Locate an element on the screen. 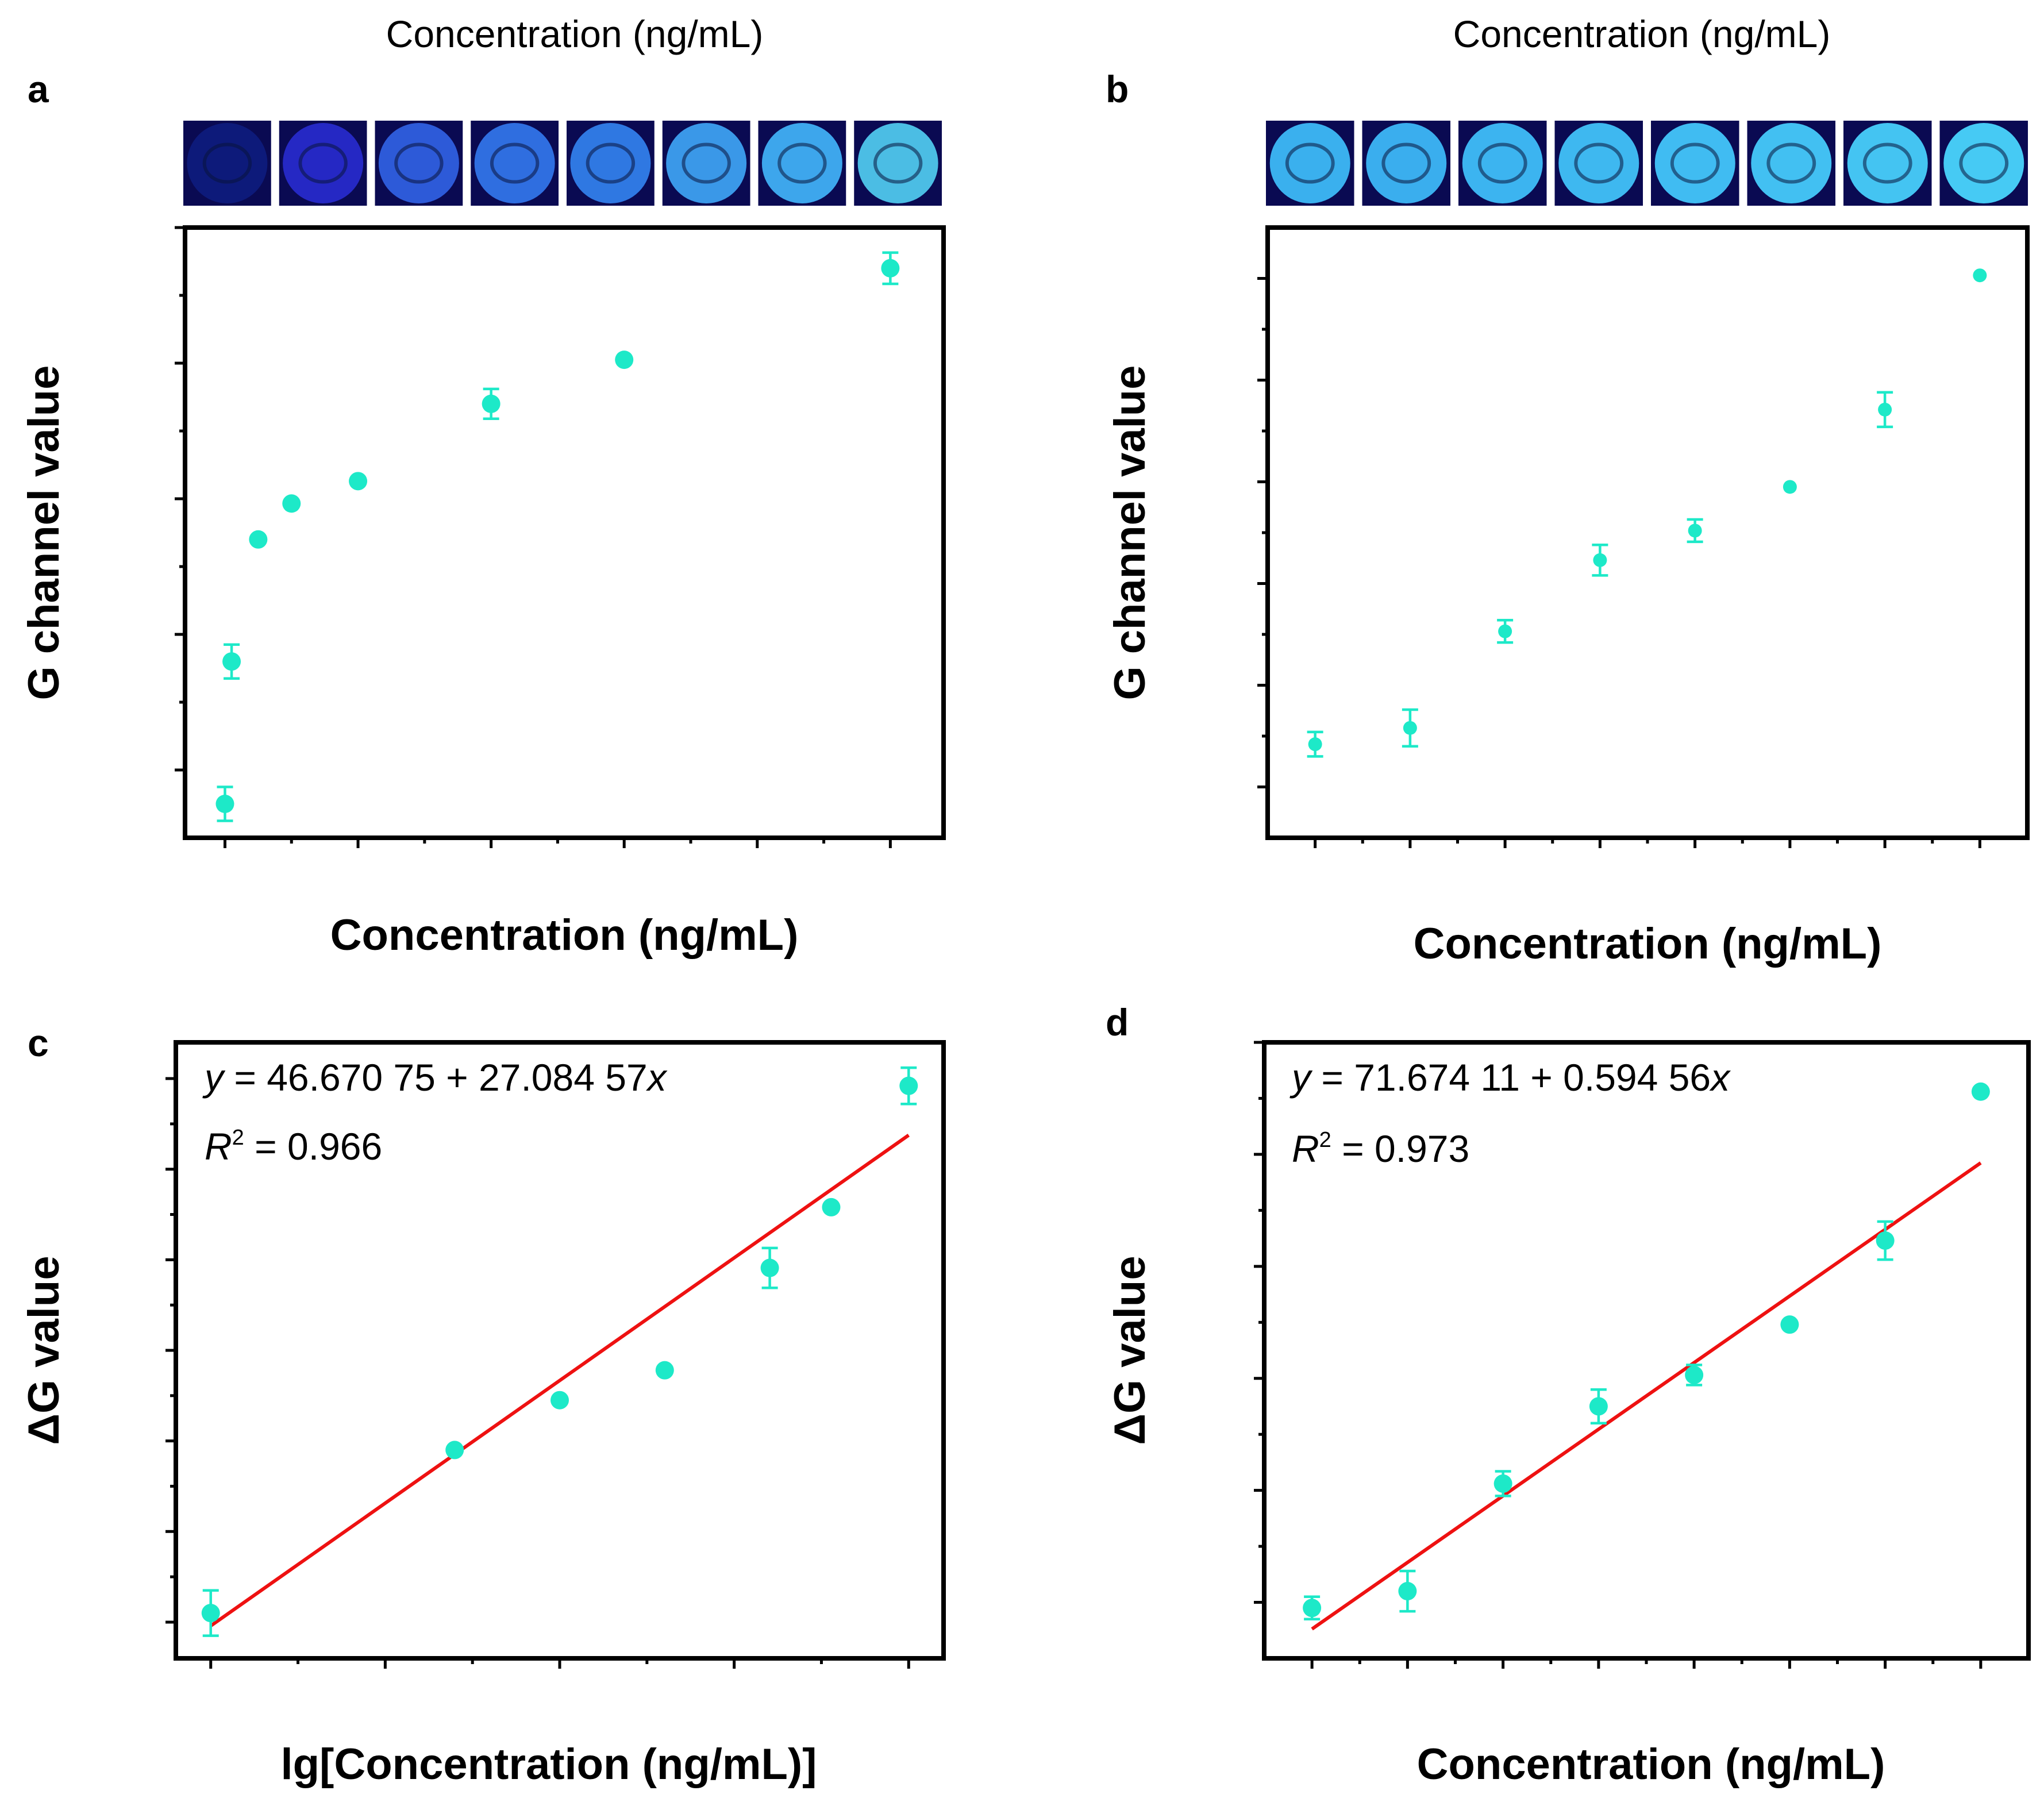  image-strip-b is located at coordinates (1647, 163).